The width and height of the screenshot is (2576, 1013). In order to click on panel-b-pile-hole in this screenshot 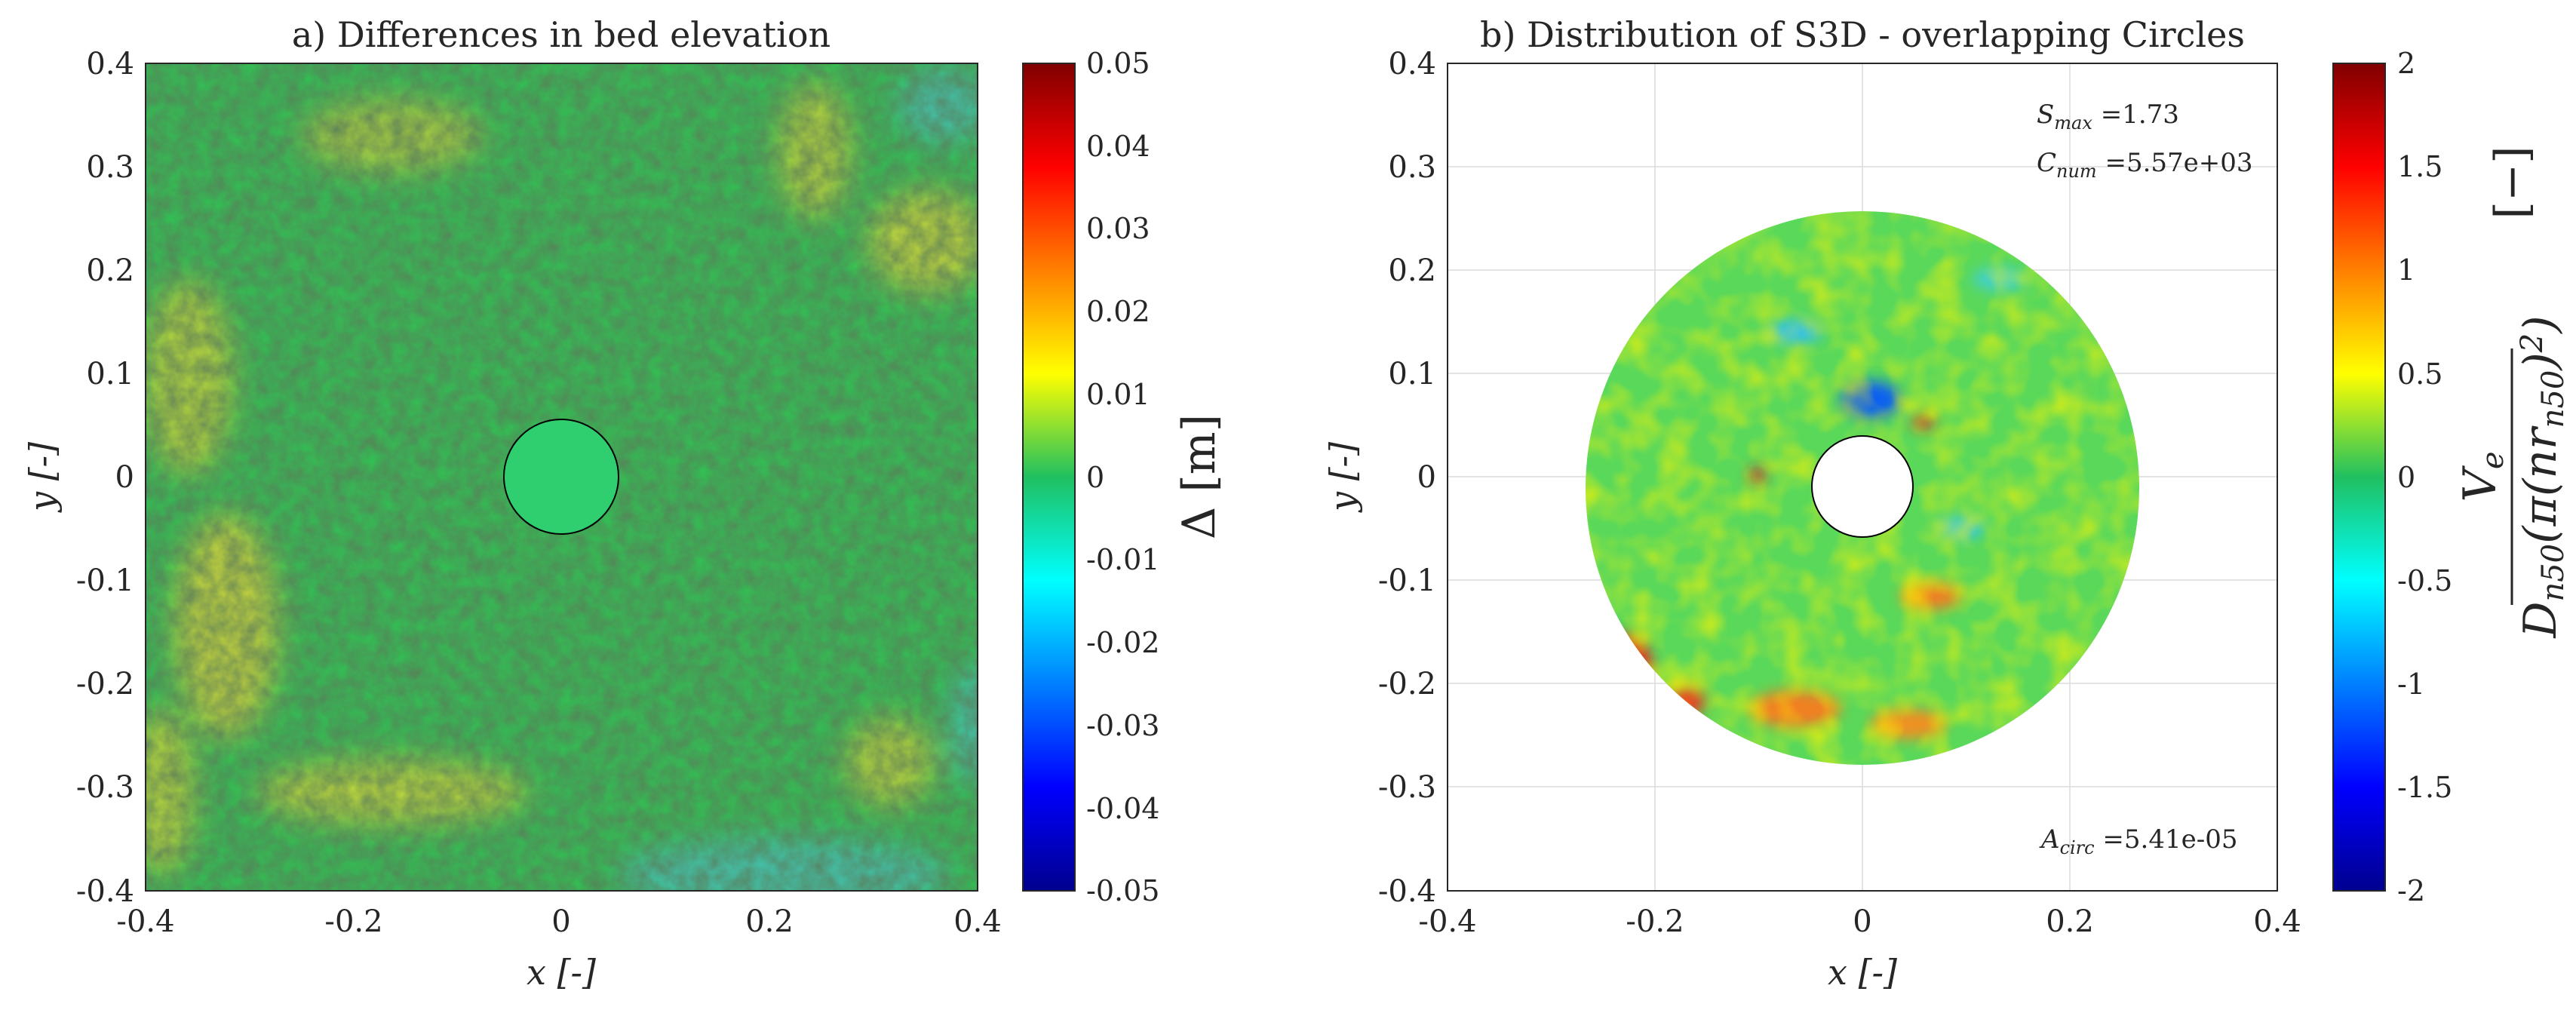, I will do `click(1862, 487)`.